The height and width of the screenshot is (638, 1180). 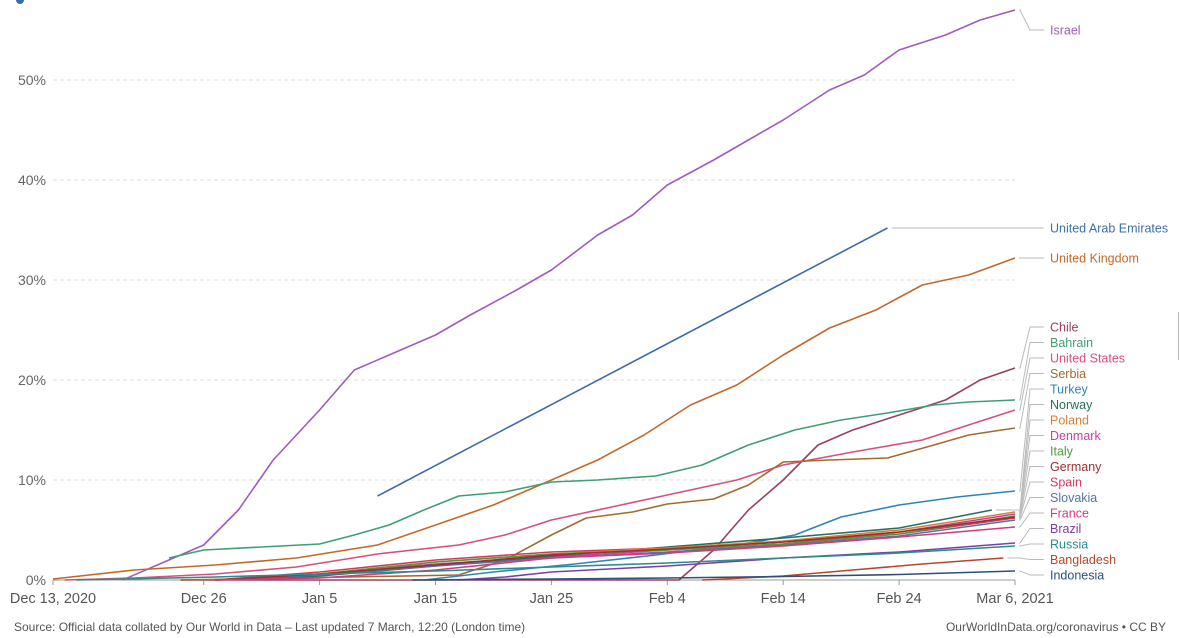 What do you see at coordinates (1069, 514) in the screenshot?
I see `series-label: France` at bounding box center [1069, 514].